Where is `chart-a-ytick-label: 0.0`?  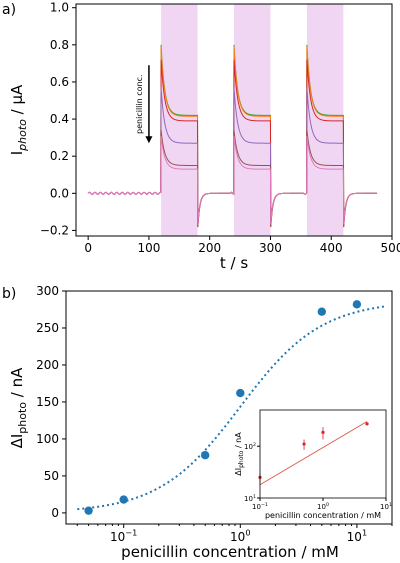 chart-a-ytick-label: 0.0 is located at coordinates (59, 193).